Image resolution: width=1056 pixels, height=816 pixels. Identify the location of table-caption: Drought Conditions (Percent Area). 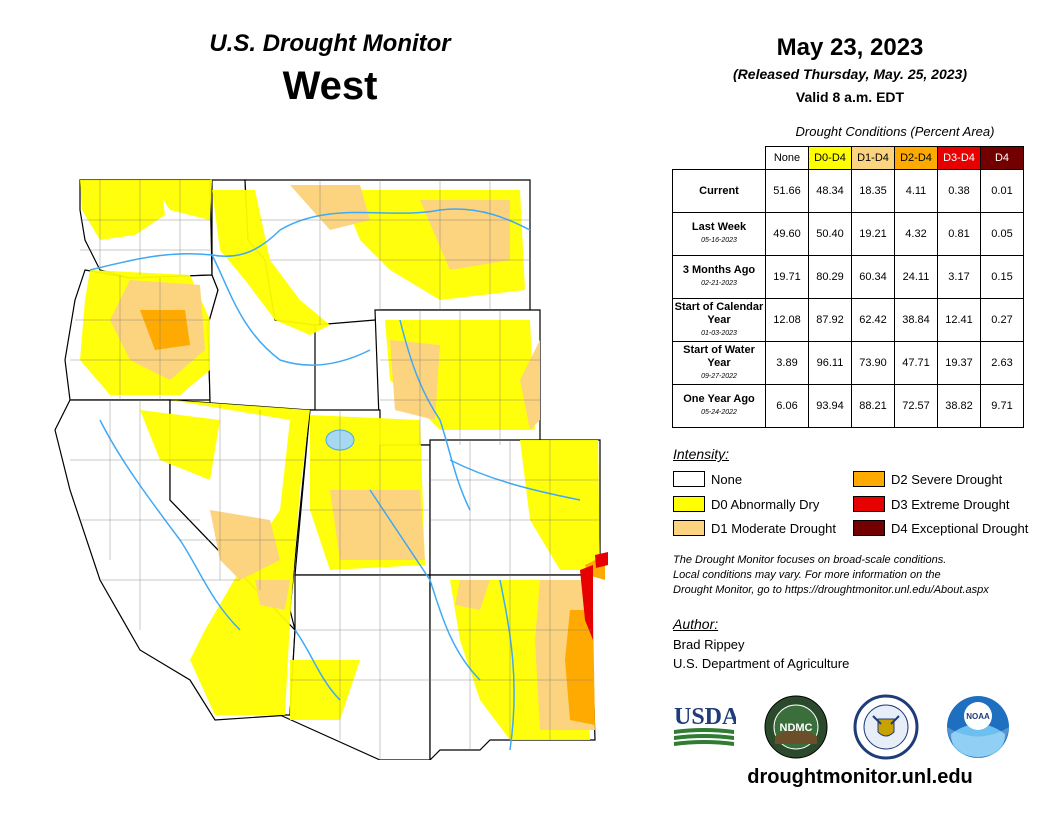
(895, 131).